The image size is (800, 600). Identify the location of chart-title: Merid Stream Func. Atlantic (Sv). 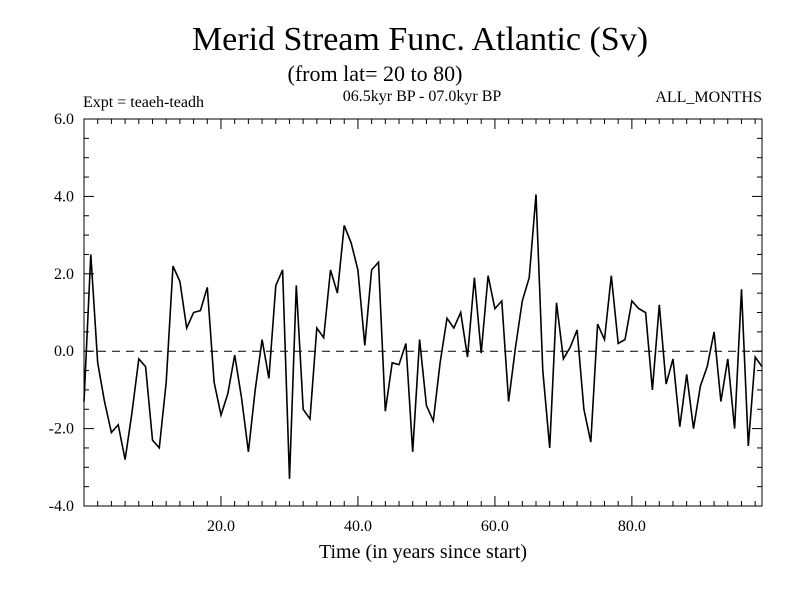
(420, 39).